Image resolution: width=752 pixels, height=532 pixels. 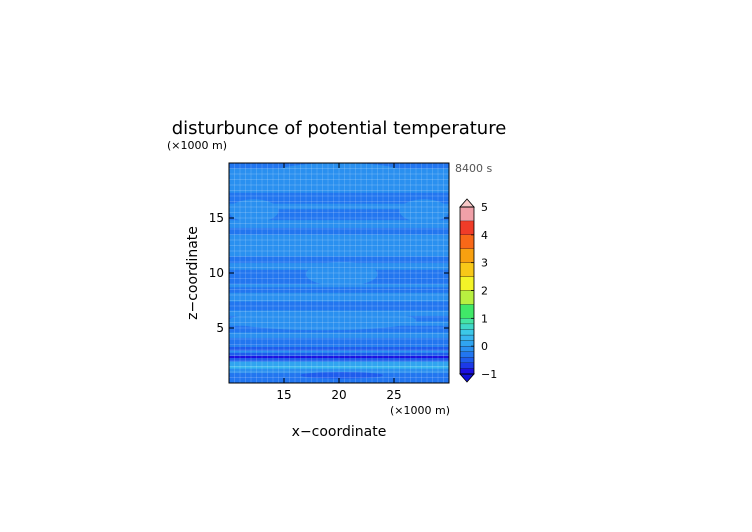 I want to click on colorbar-tick-label: 0, so click(x=484, y=346).